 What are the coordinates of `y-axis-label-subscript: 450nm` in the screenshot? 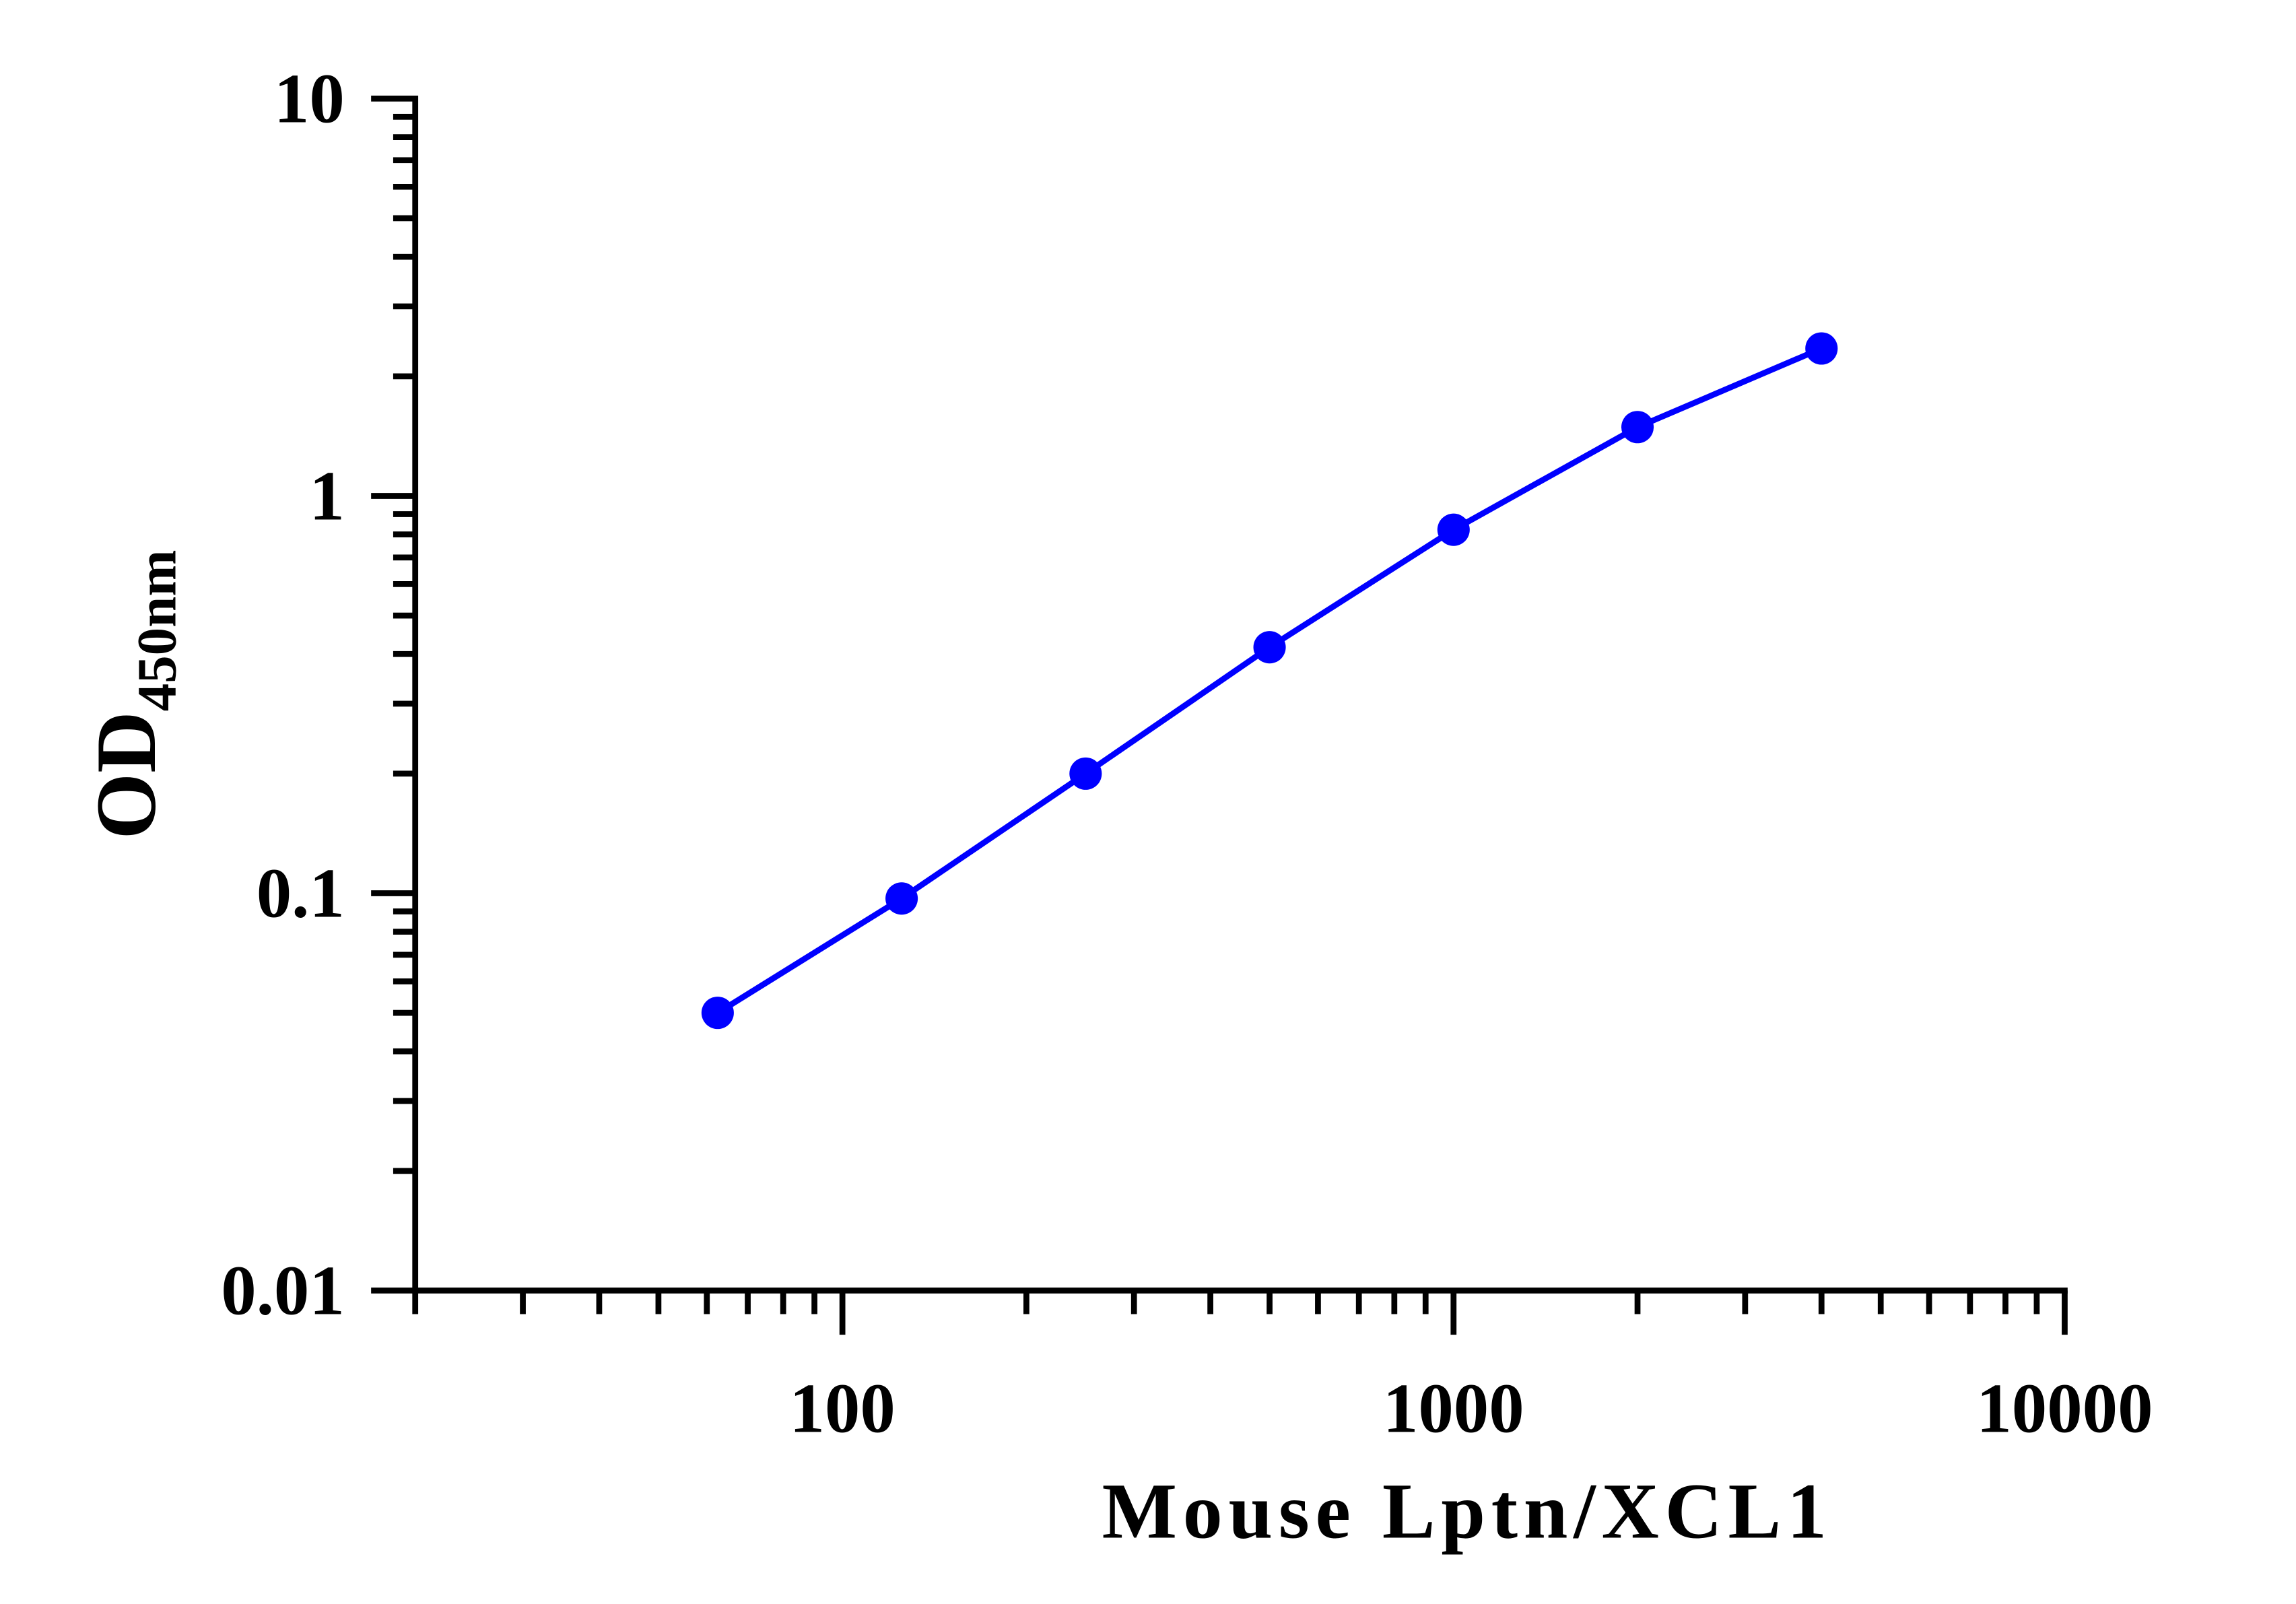 It's located at (157, 630).